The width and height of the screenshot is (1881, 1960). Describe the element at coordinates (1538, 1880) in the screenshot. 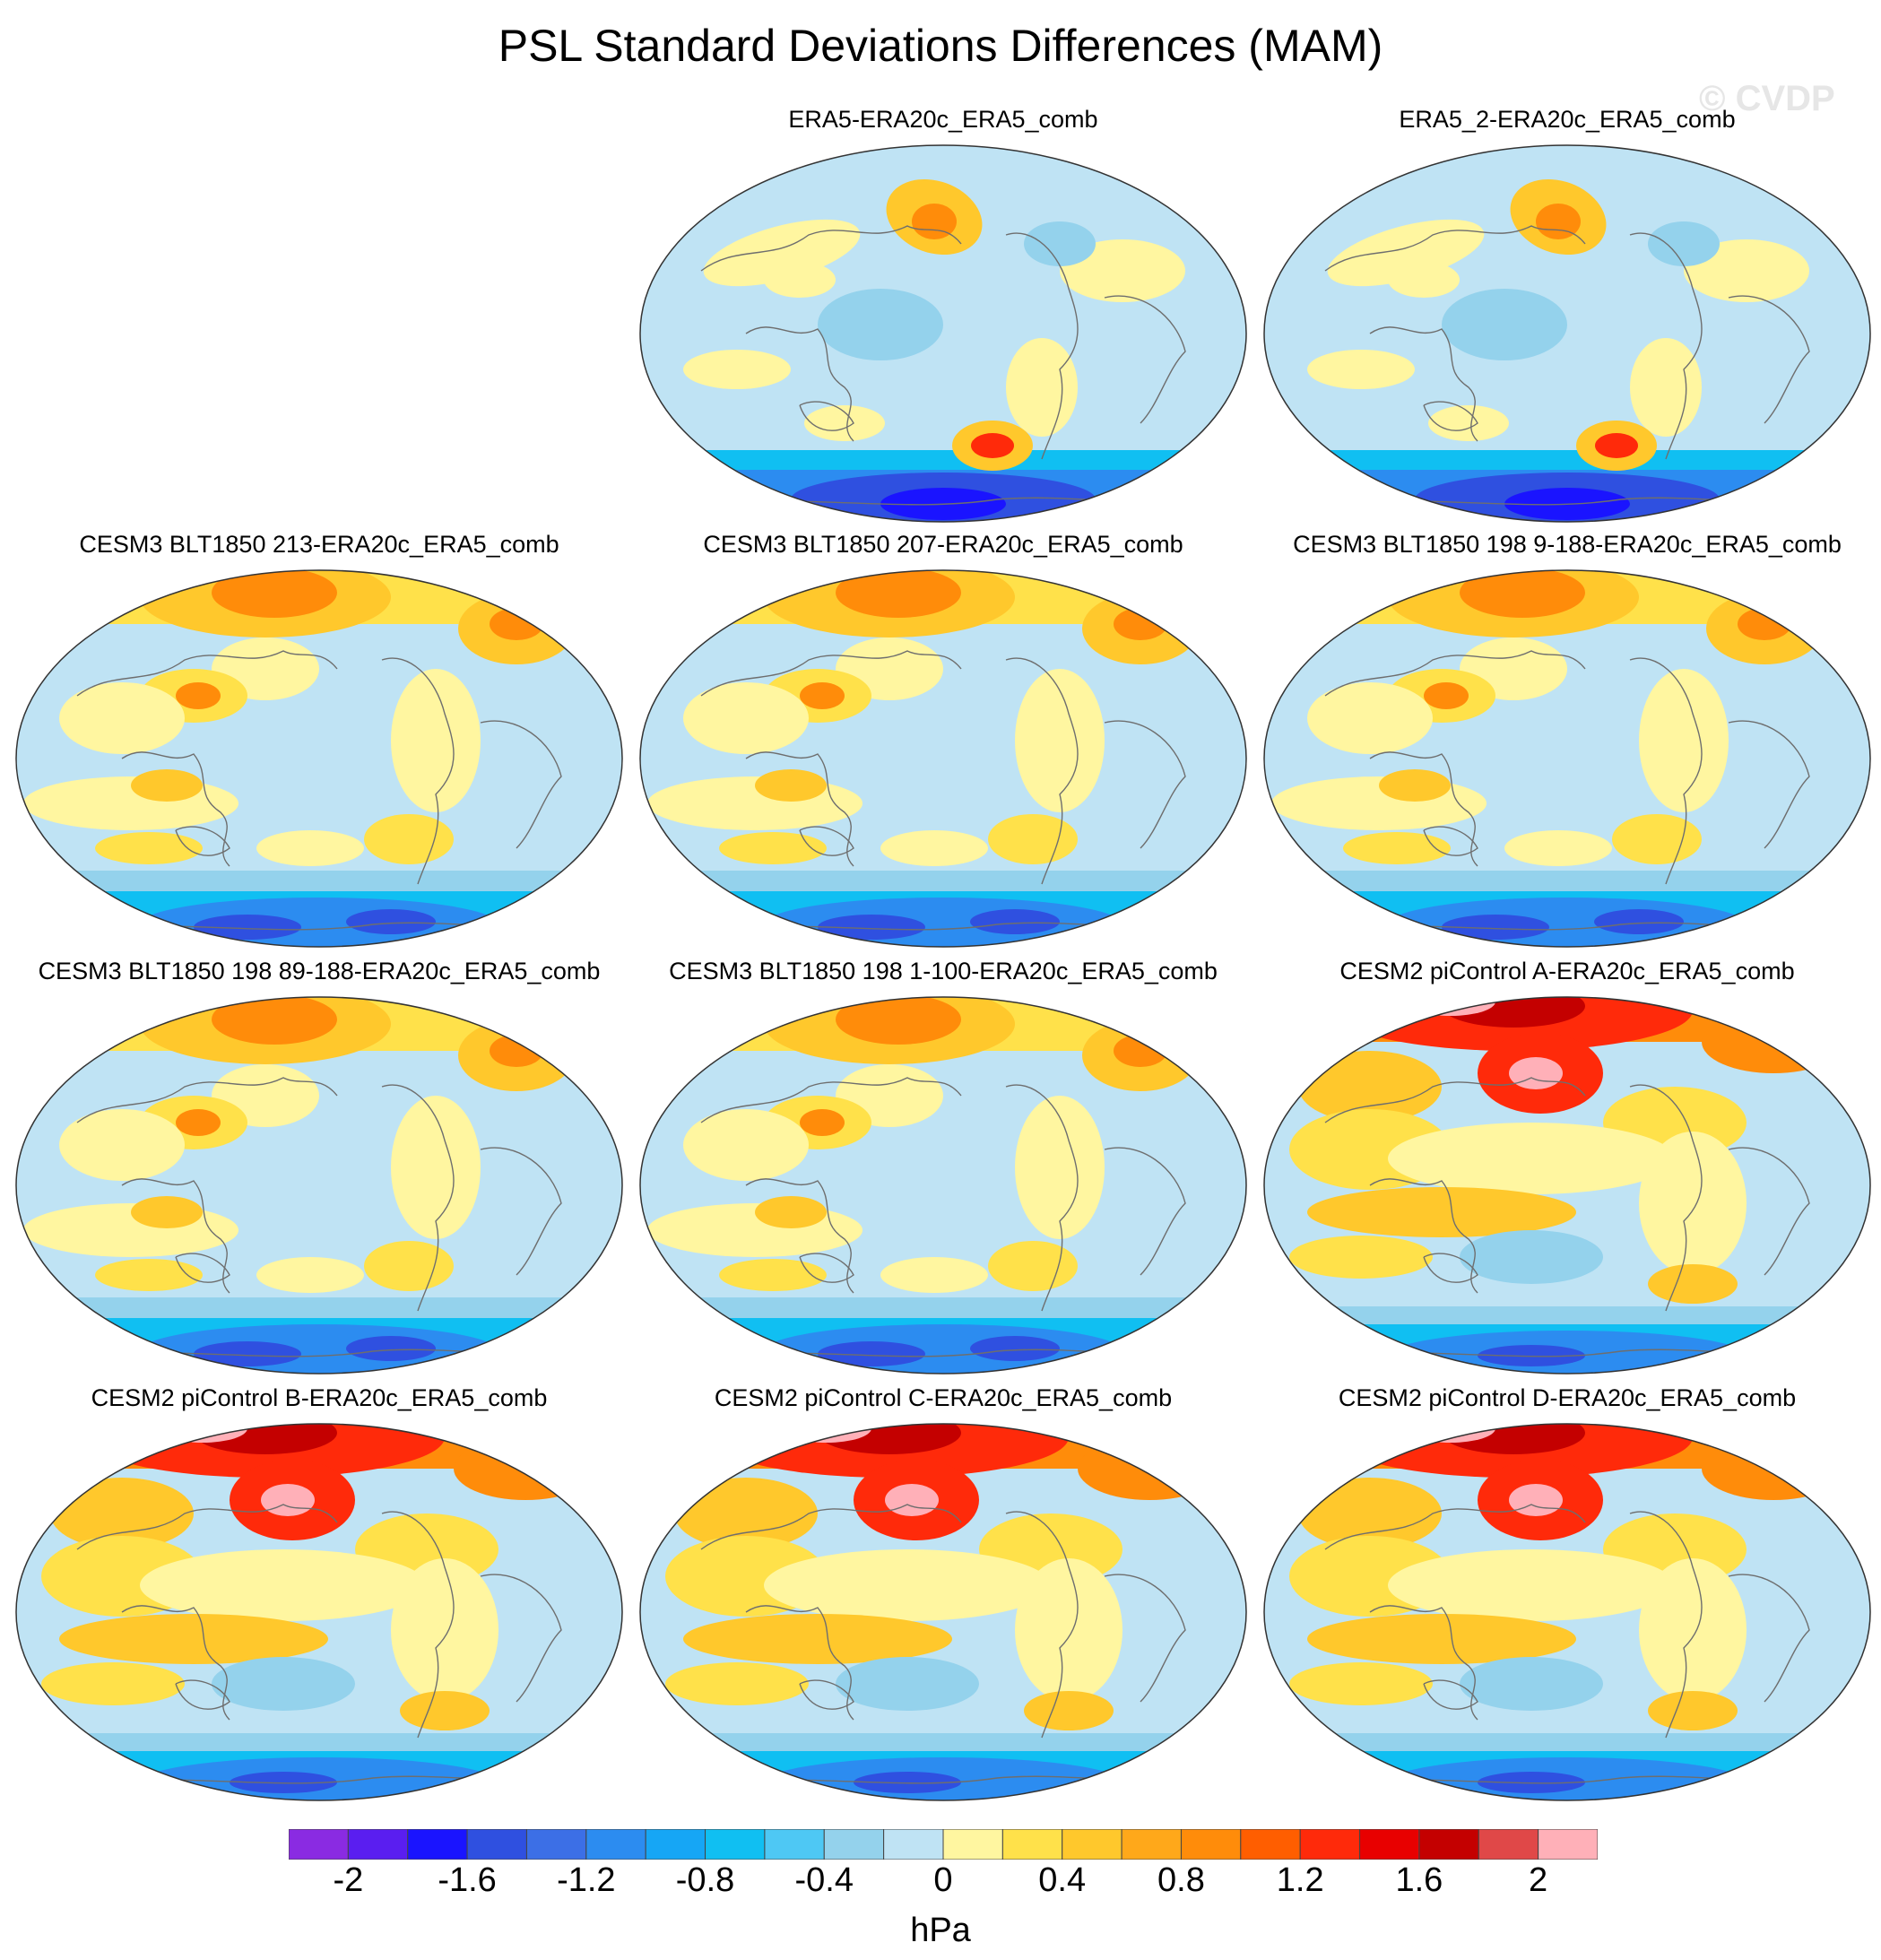

I see `colorbar-tick-label: 2` at that location.